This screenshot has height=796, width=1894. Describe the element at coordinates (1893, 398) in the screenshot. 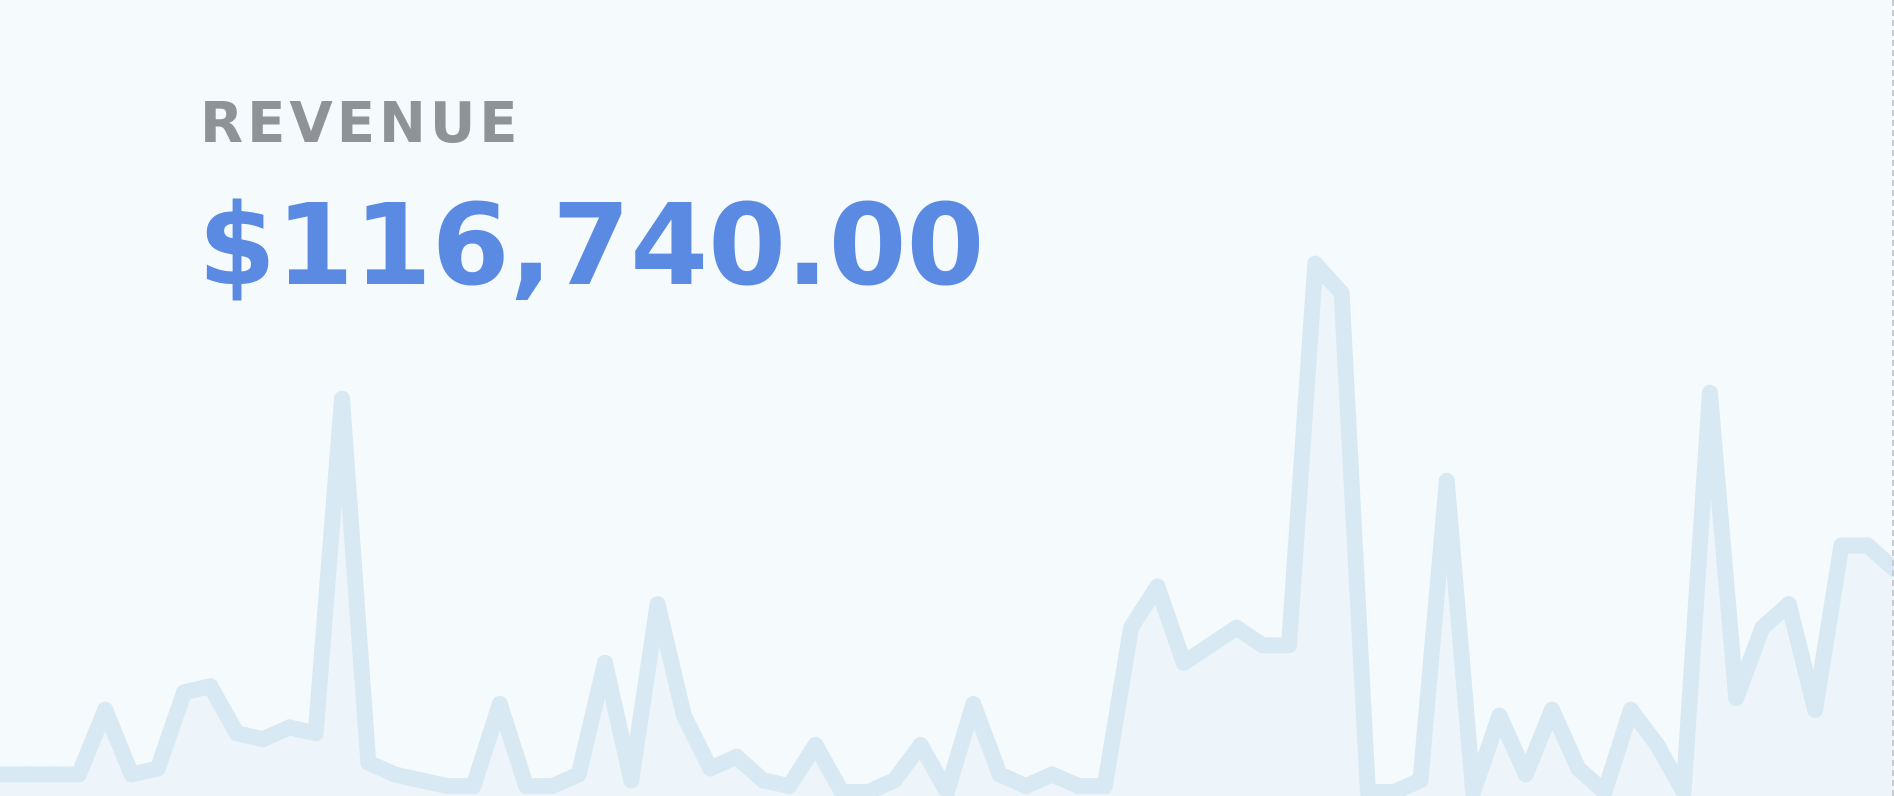

I see `right-edge-divider` at that location.